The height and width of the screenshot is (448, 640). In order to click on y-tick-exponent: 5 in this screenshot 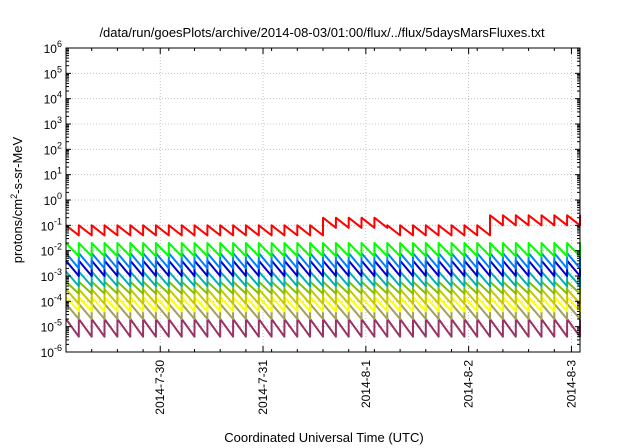, I will do `click(59, 69)`.